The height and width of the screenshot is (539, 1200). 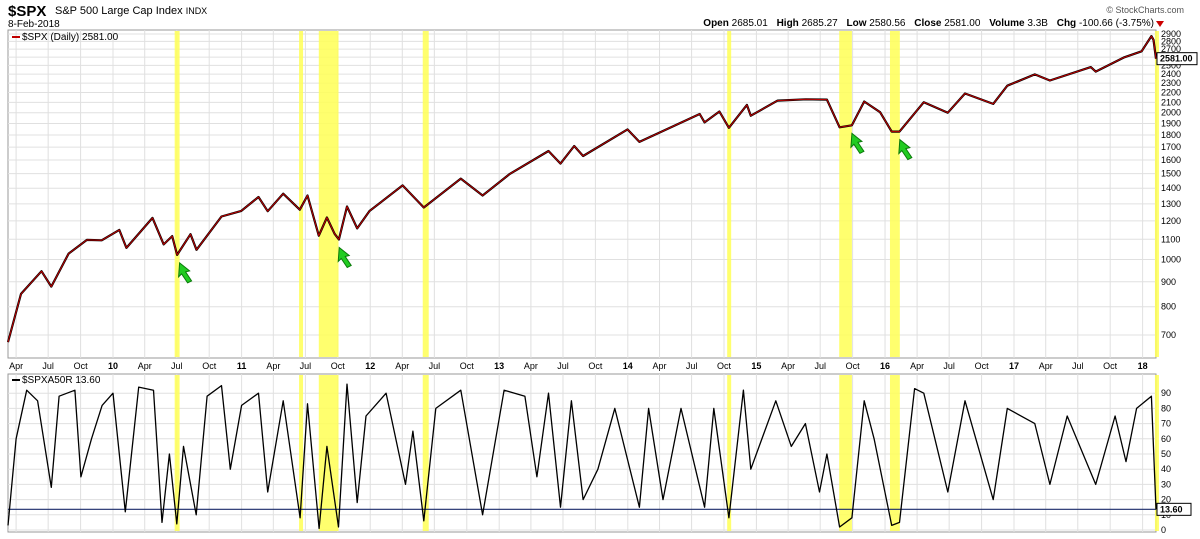 What do you see at coordinates (1171, 259) in the screenshot?
I see `price-y-tick: 1000` at bounding box center [1171, 259].